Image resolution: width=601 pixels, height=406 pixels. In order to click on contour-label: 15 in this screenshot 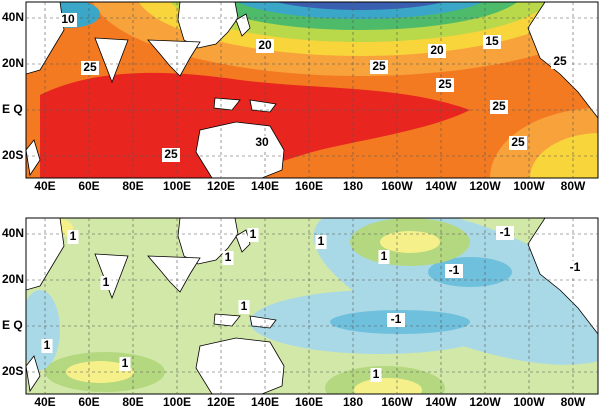, I will do `click(492, 41)`.